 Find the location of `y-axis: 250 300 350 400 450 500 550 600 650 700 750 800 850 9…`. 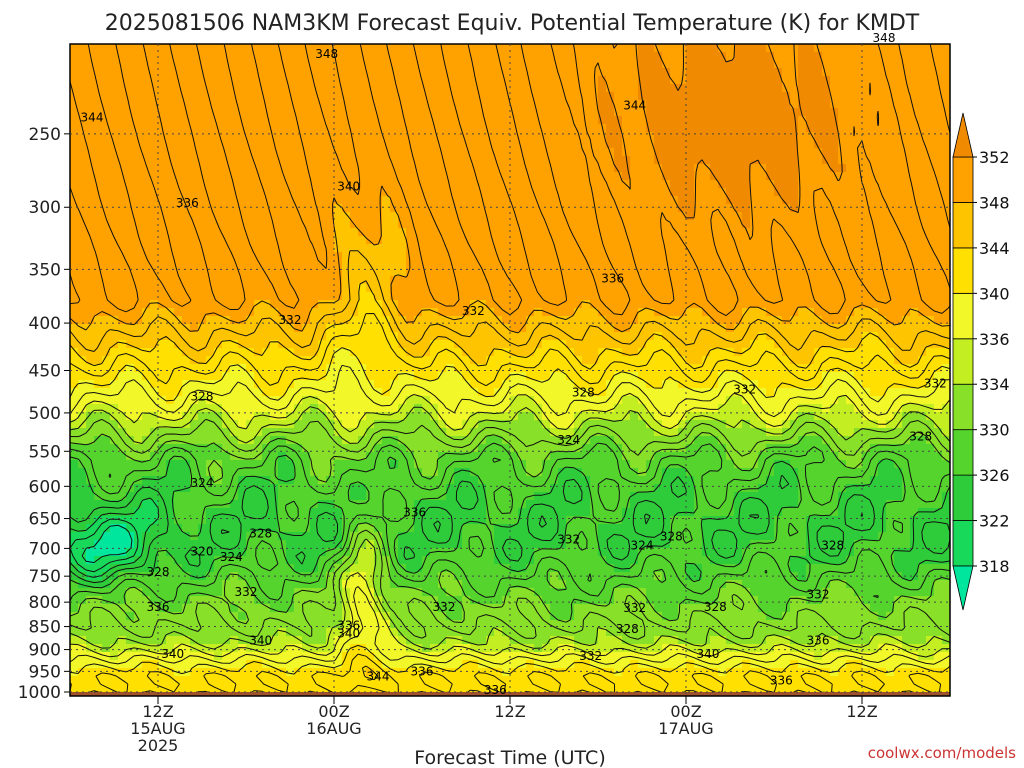

y-axis: 250 300 350 400 450 500 550 600 650 700 750 800 850 9… is located at coordinates (44, 414).